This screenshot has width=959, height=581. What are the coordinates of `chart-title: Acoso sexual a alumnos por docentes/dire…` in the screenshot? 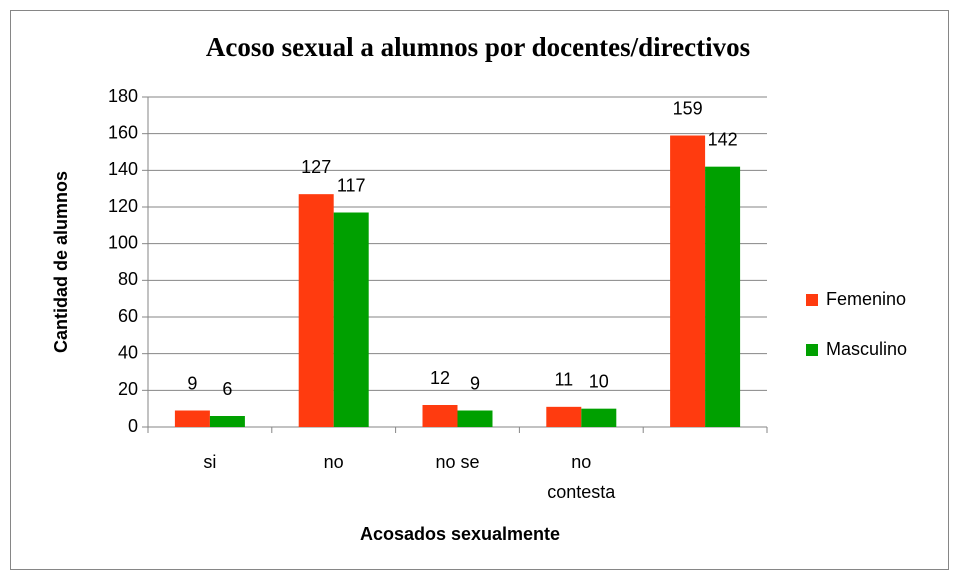 It's located at (478, 47).